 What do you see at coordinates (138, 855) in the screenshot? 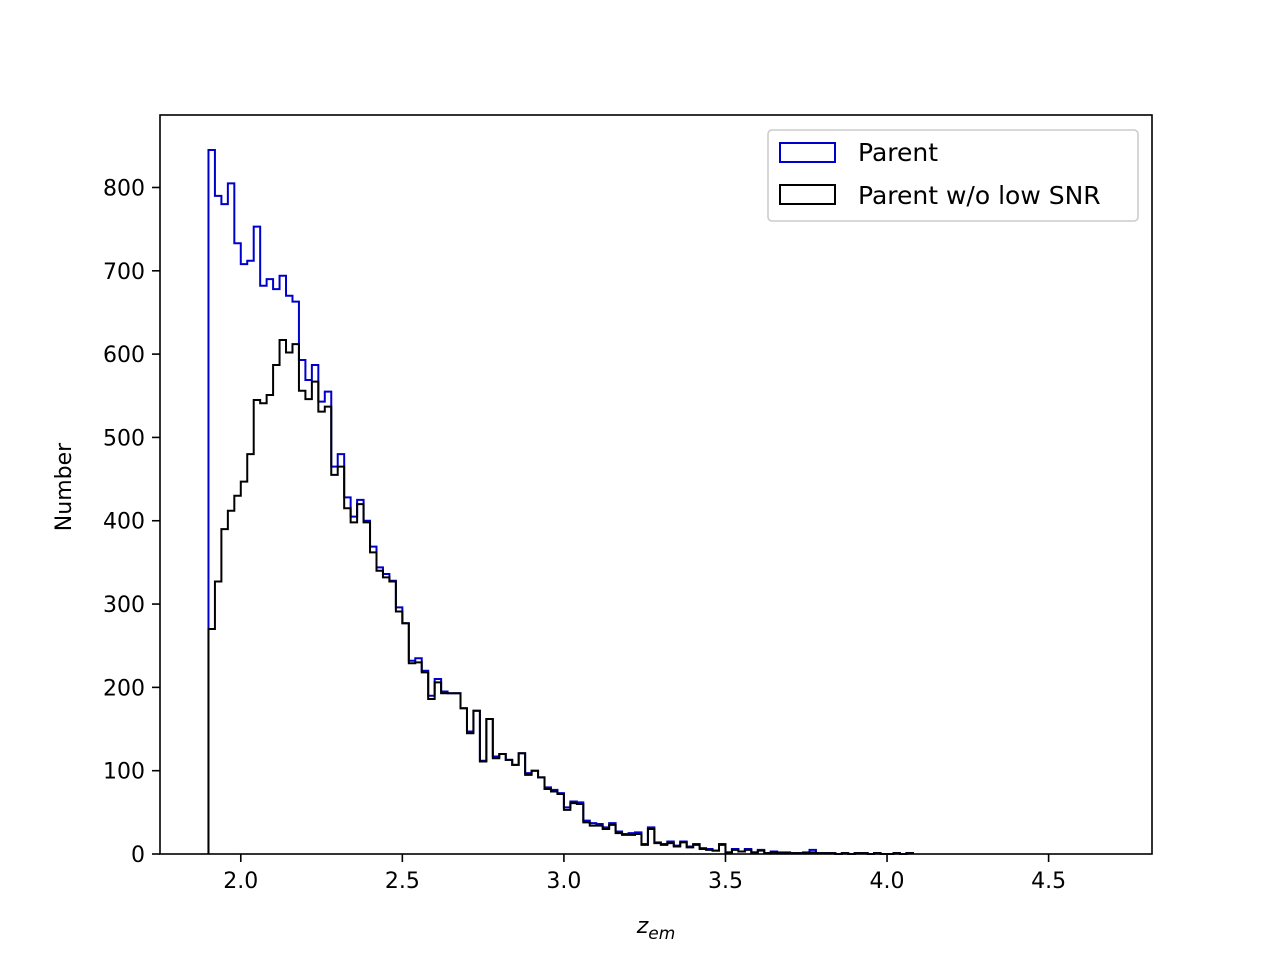
I see `y-tick-label: 0` at bounding box center [138, 855].